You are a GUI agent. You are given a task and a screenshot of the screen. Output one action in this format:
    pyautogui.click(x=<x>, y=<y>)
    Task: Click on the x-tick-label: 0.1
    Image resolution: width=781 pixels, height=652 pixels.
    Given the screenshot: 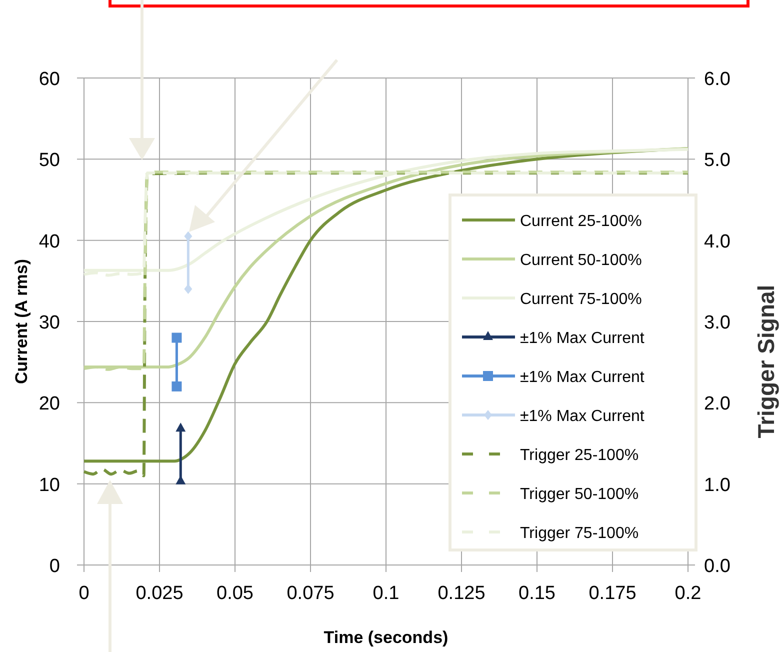 What is the action you would take?
    pyautogui.click(x=386, y=593)
    